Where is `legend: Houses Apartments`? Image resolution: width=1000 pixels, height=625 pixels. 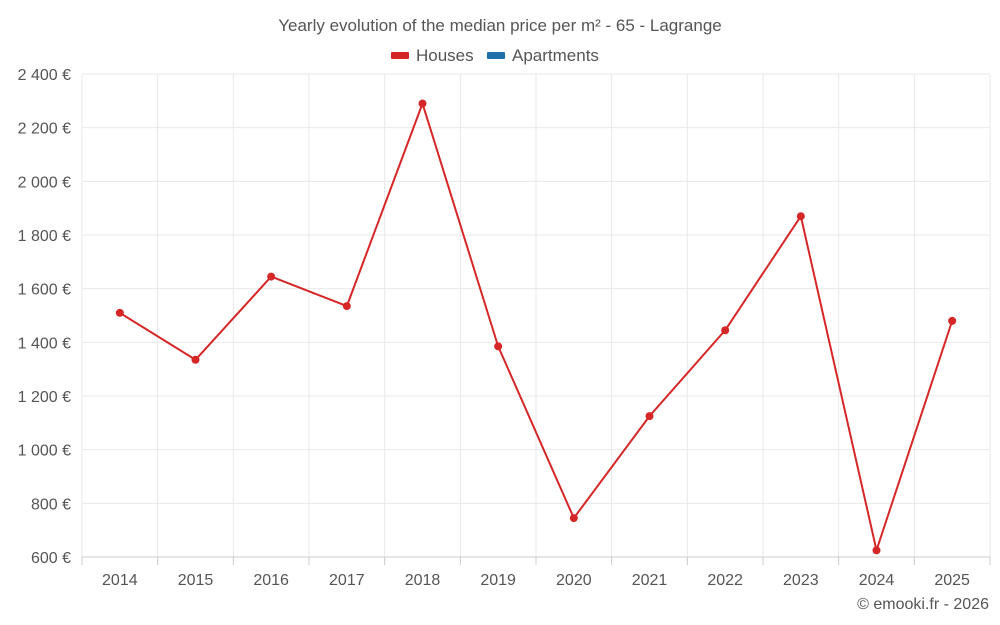 legend: Houses Apartments is located at coordinates (495, 55).